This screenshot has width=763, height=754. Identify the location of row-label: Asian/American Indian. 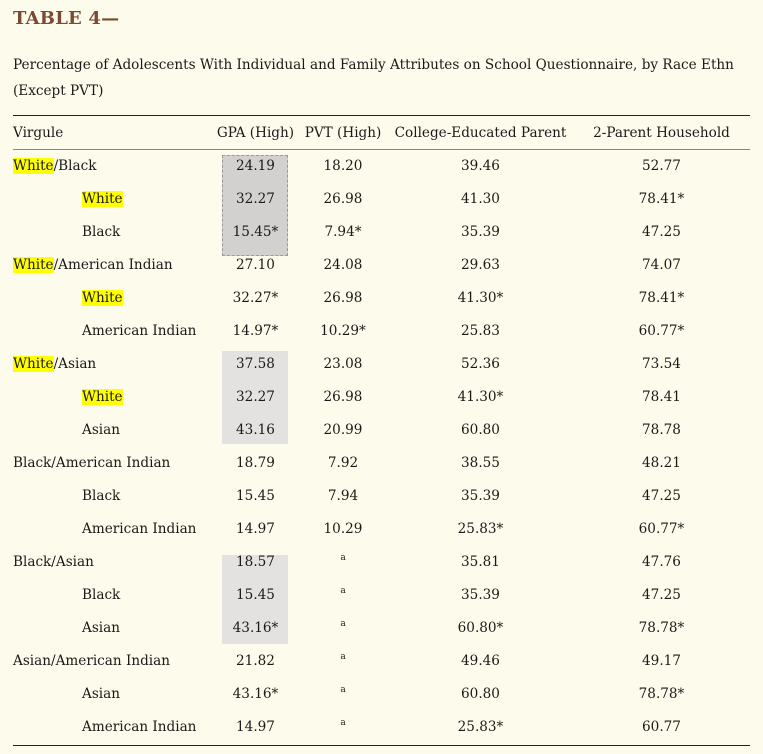
(113, 660).